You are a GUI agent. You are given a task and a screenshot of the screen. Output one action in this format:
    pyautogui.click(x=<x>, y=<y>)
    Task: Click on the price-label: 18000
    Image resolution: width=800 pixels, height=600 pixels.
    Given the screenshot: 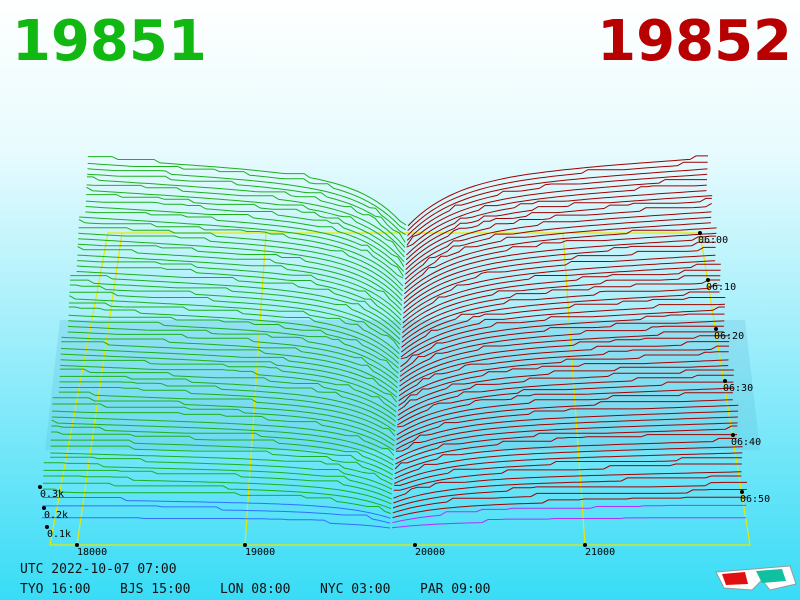 What is the action you would take?
    pyautogui.click(x=92, y=552)
    